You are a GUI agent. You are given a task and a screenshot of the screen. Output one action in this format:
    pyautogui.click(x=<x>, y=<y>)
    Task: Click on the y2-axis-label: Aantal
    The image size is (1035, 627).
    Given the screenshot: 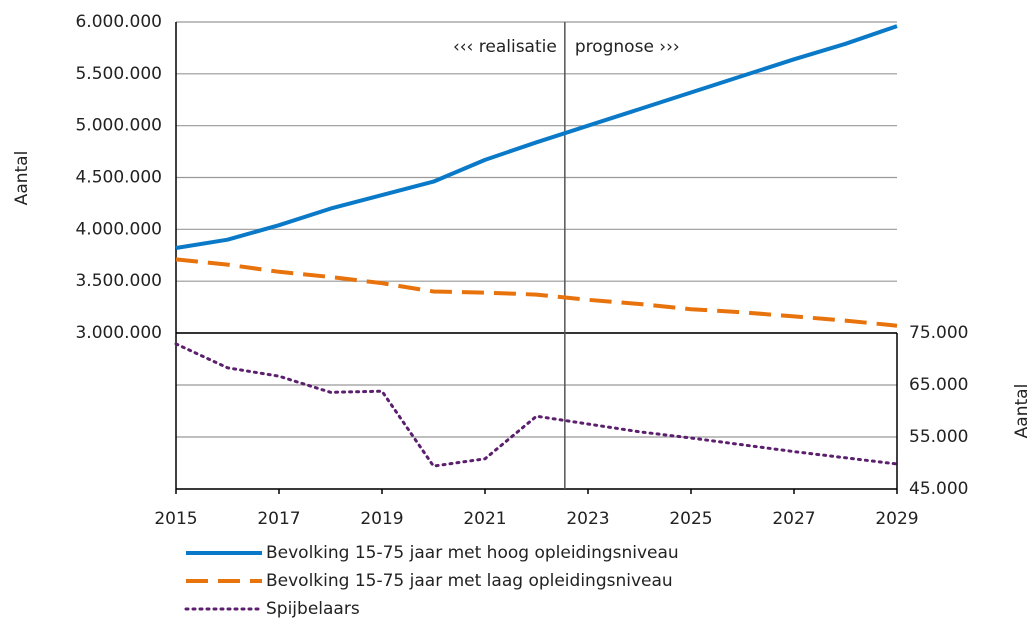 What is the action you would take?
    pyautogui.click(x=1022, y=411)
    